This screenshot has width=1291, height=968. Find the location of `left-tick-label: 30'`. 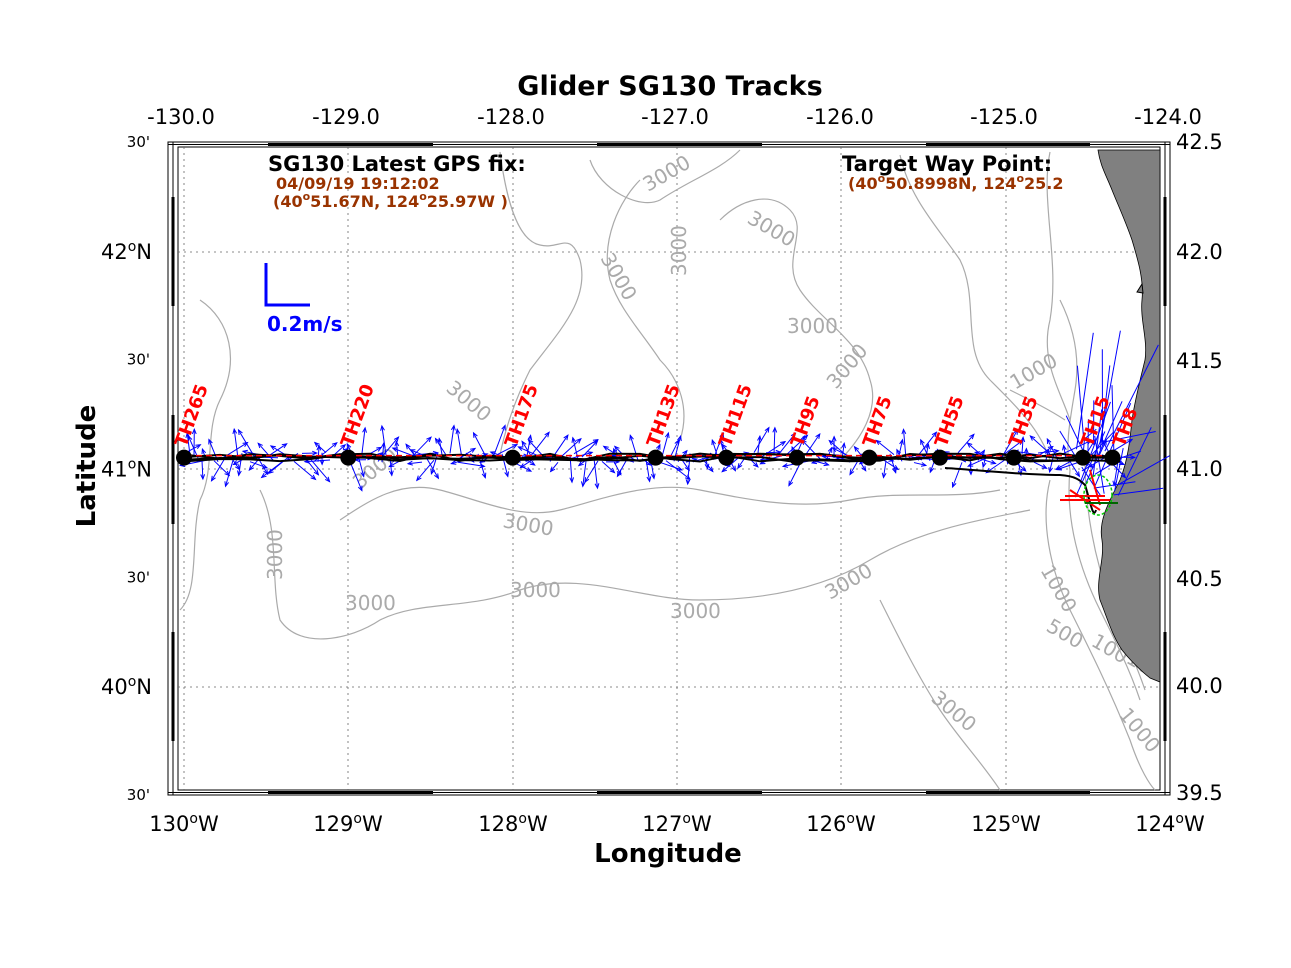

left-tick-label: 30' is located at coordinates (138, 577).